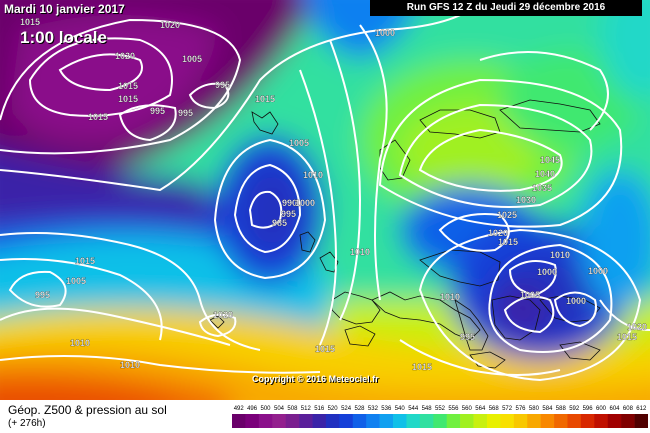  What do you see at coordinates (292, 409) in the screenshot?
I see `scale-tick-label: 508` at bounding box center [292, 409].